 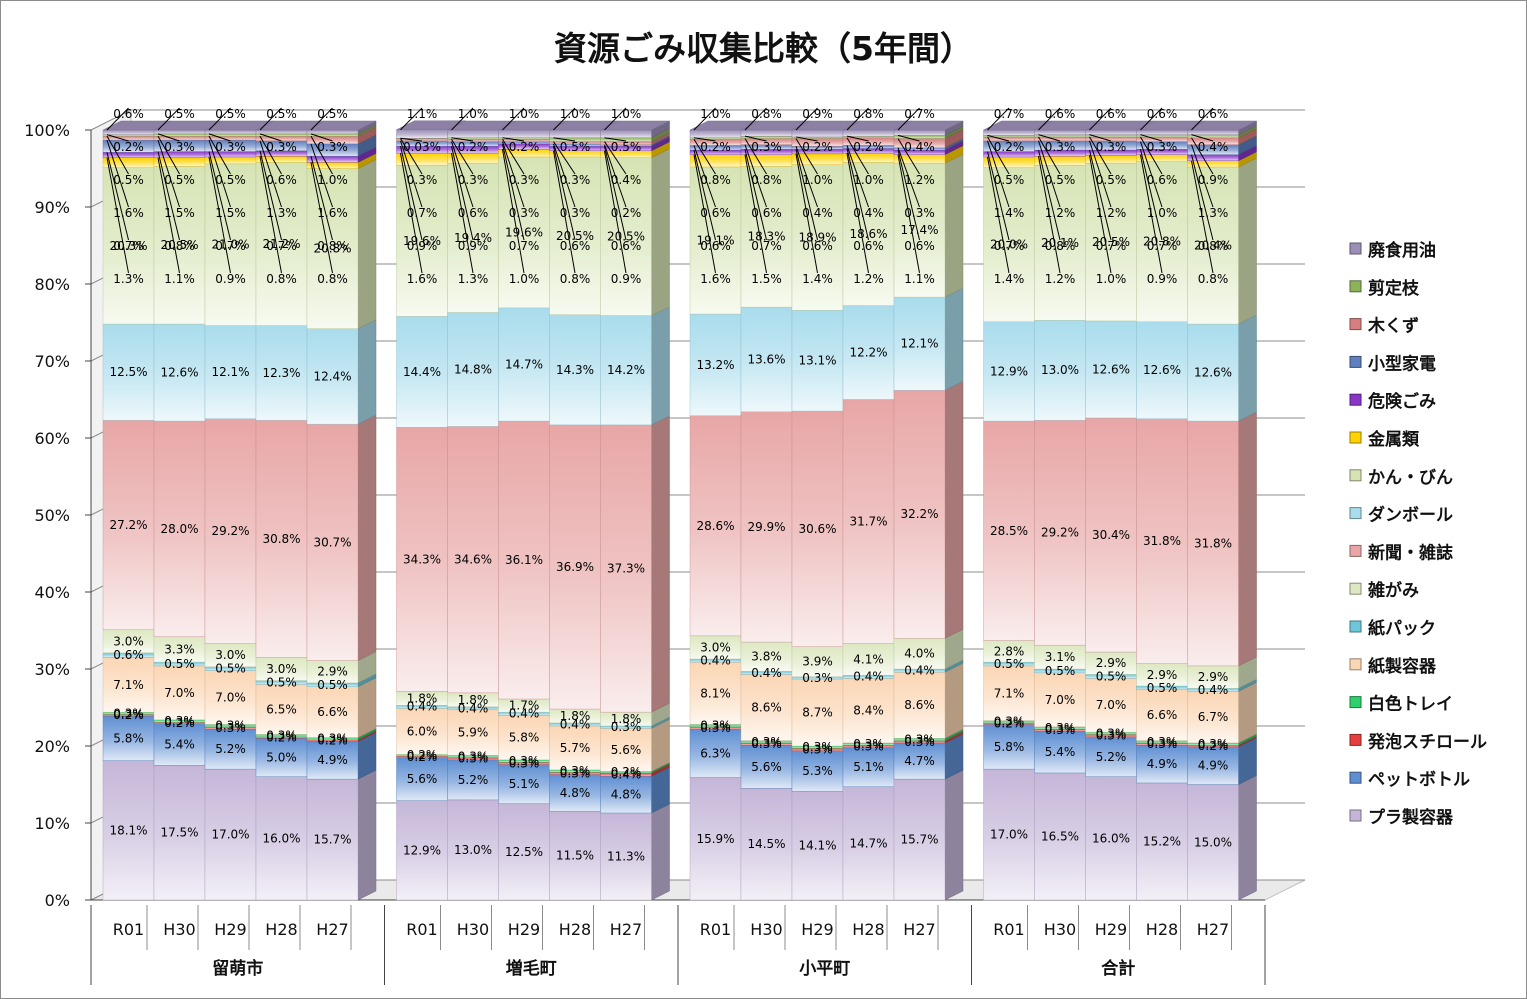 What do you see at coordinates (341, 125) in the screenshot?
I see `bar-top` at bounding box center [341, 125].